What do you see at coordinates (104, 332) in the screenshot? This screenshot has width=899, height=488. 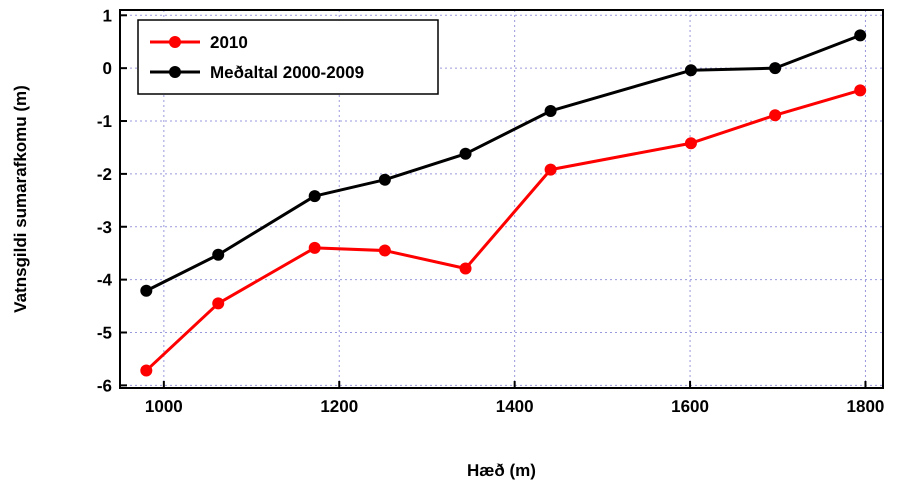 I see `y-tick-label: -5` at bounding box center [104, 332].